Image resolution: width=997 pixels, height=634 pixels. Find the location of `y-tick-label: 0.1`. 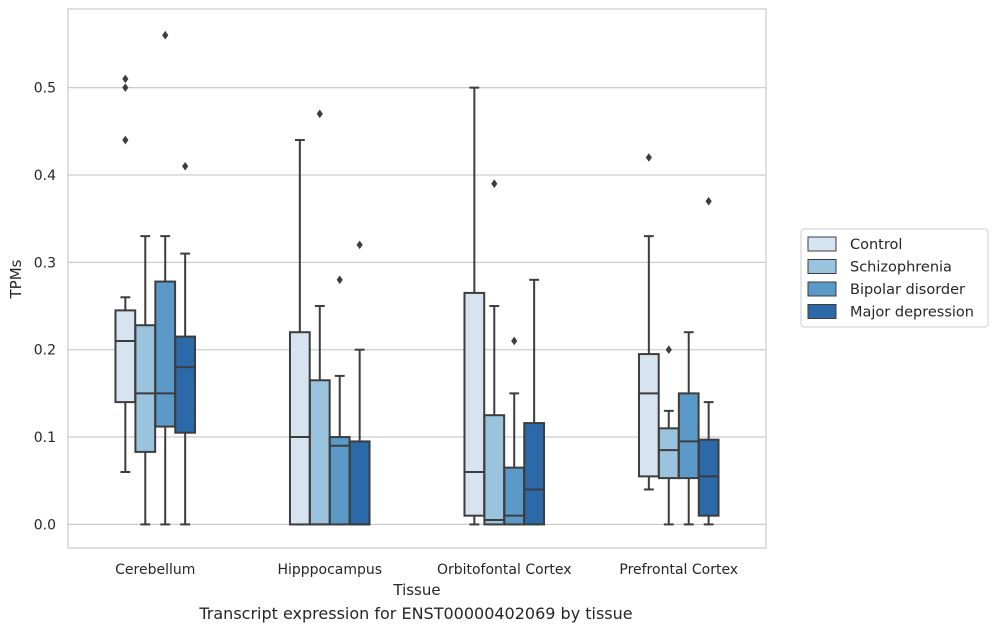

y-tick-label: 0.1 is located at coordinates (45, 438).